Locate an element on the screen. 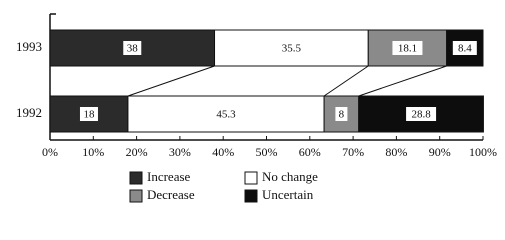  x-tick-label: 50% is located at coordinates (267, 152).